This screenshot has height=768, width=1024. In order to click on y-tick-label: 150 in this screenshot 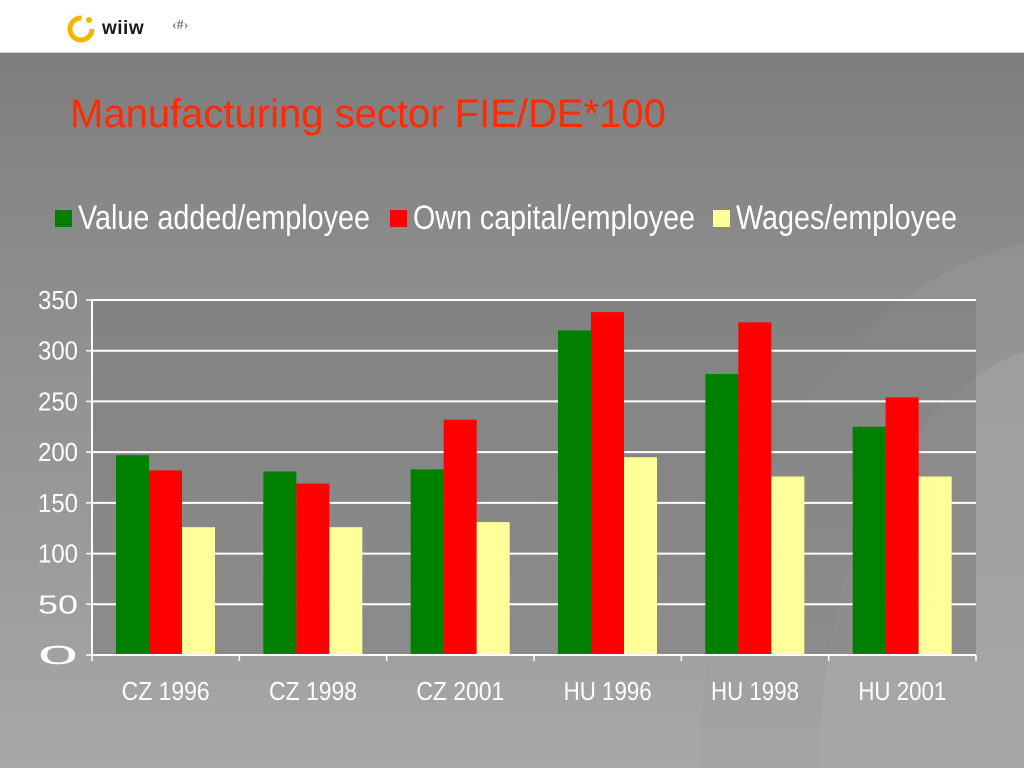, I will do `click(58, 503)`.